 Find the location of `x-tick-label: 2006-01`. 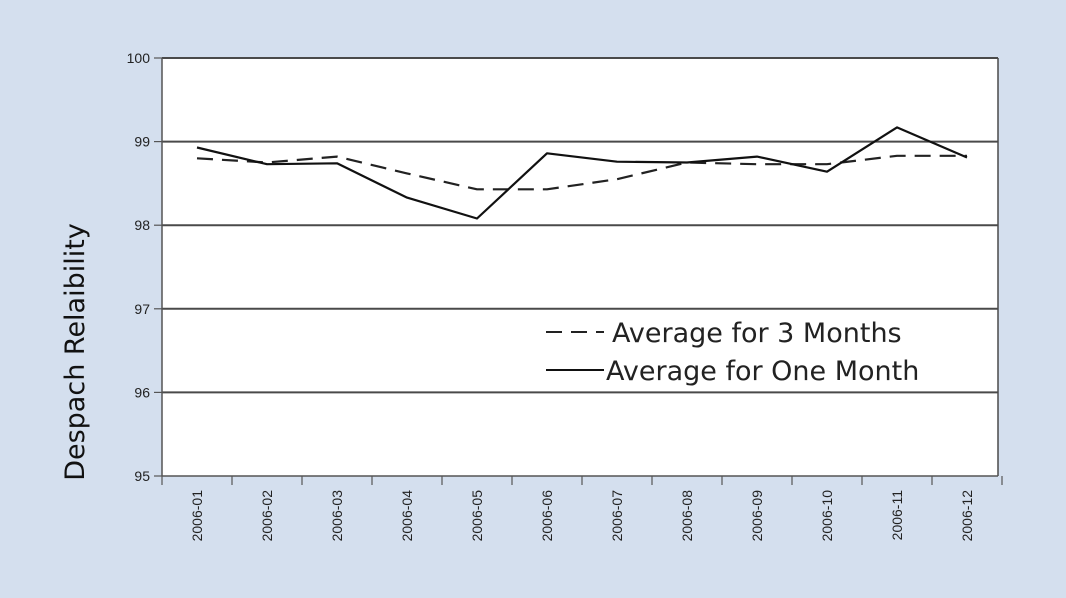

x-tick-label: 2006-01 is located at coordinates (197, 516).